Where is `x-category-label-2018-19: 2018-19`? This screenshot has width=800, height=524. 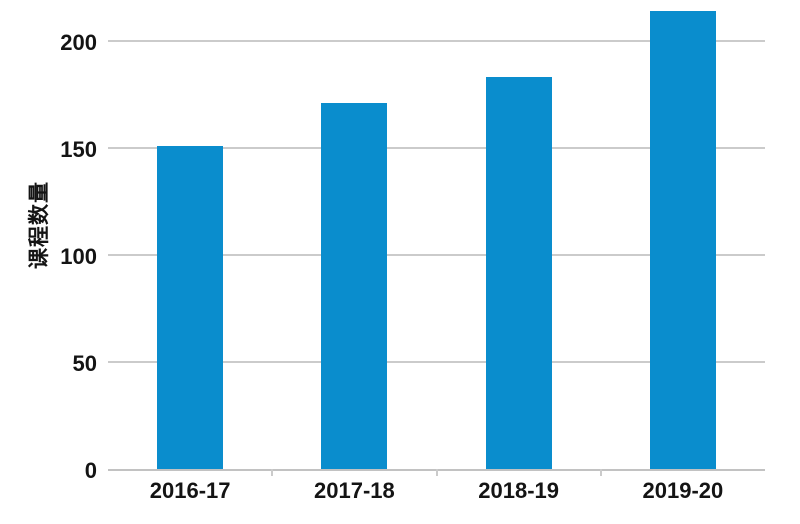
x-category-label-2018-19: 2018-19 is located at coordinates (518, 490).